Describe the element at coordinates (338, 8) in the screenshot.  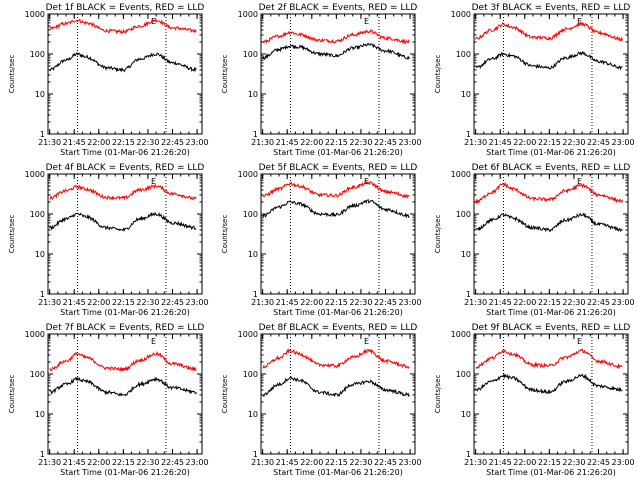
I see `panel-title: Det 2f BLACK = Events, RED = LLD` at that location.